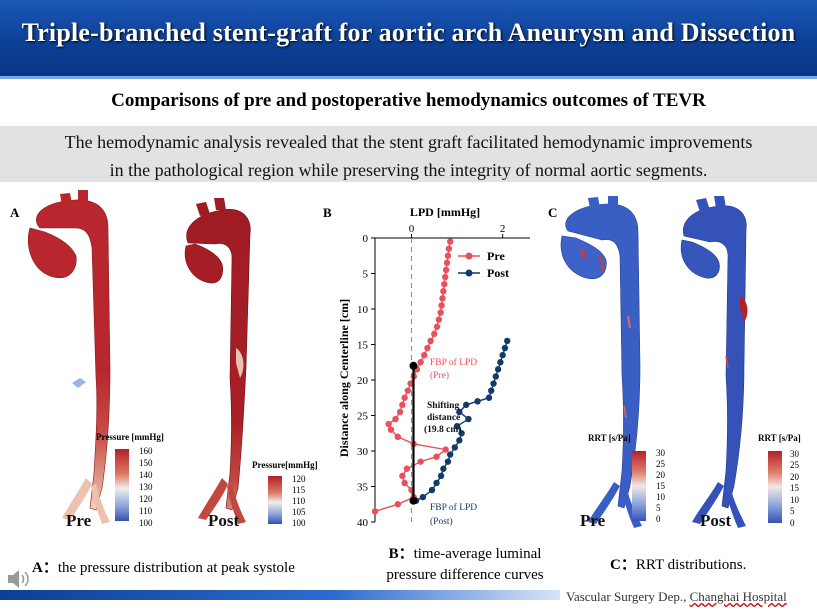 The width and height of the screenshot is (817, 612). Describe the element at coordinates (503, 229) in the screenshot. I see `x-tick-label: 2` at that location.